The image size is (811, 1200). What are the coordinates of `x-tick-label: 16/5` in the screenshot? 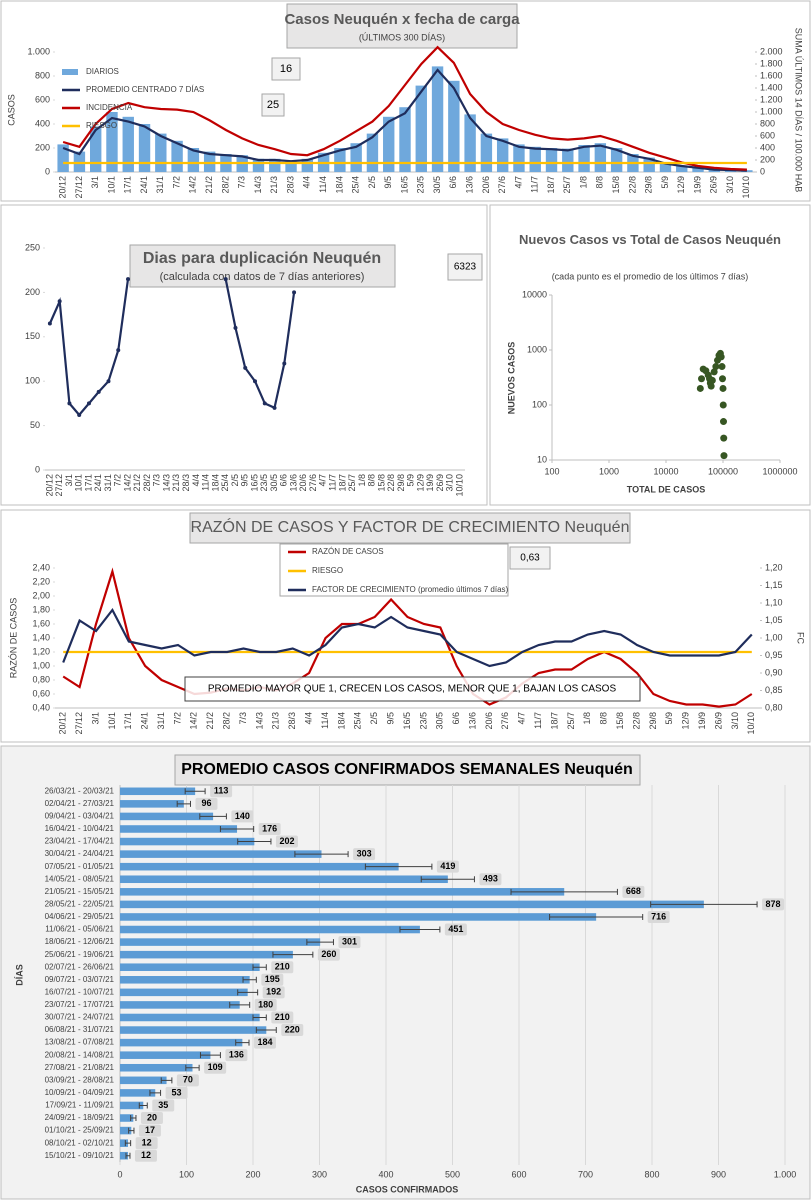 It's located at (407, 721).